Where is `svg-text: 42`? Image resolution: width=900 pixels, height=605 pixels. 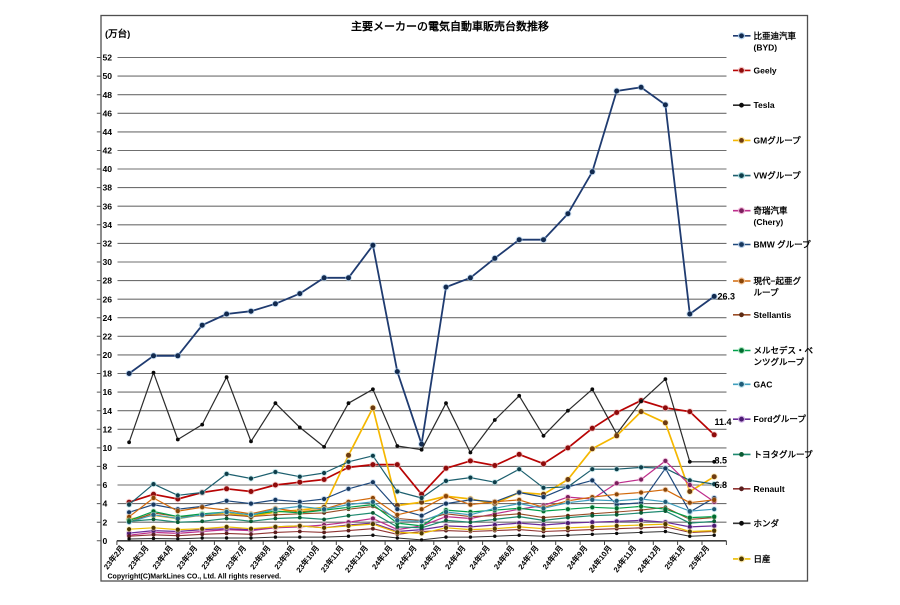 svg-text: 42 is located at coordinates (108, 151).